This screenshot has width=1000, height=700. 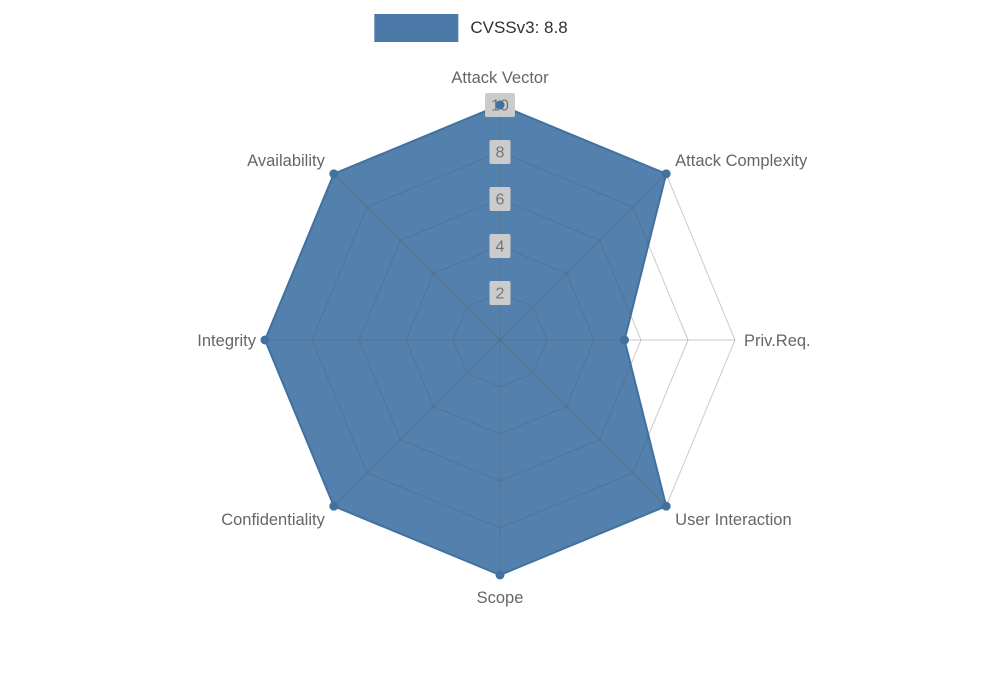 What do you see at coordinates (741, 161) in the screenshot?
I see `axis-label-attack-complexity: Attack Complexity` at bounding box center [741, 161].